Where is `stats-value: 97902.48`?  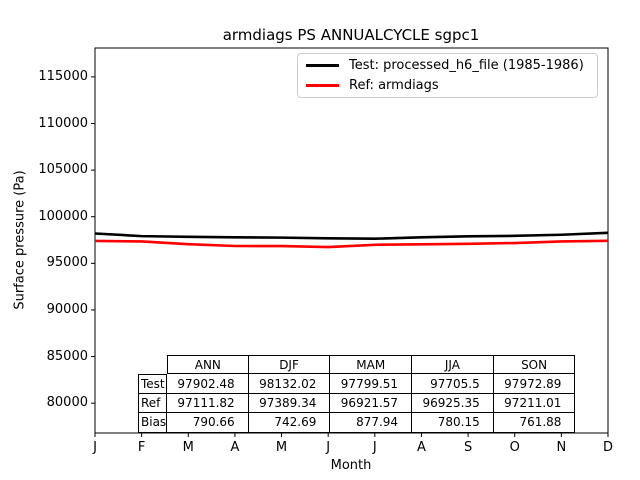
stats-value: 97902.48 is located at coordinates (208, 384).